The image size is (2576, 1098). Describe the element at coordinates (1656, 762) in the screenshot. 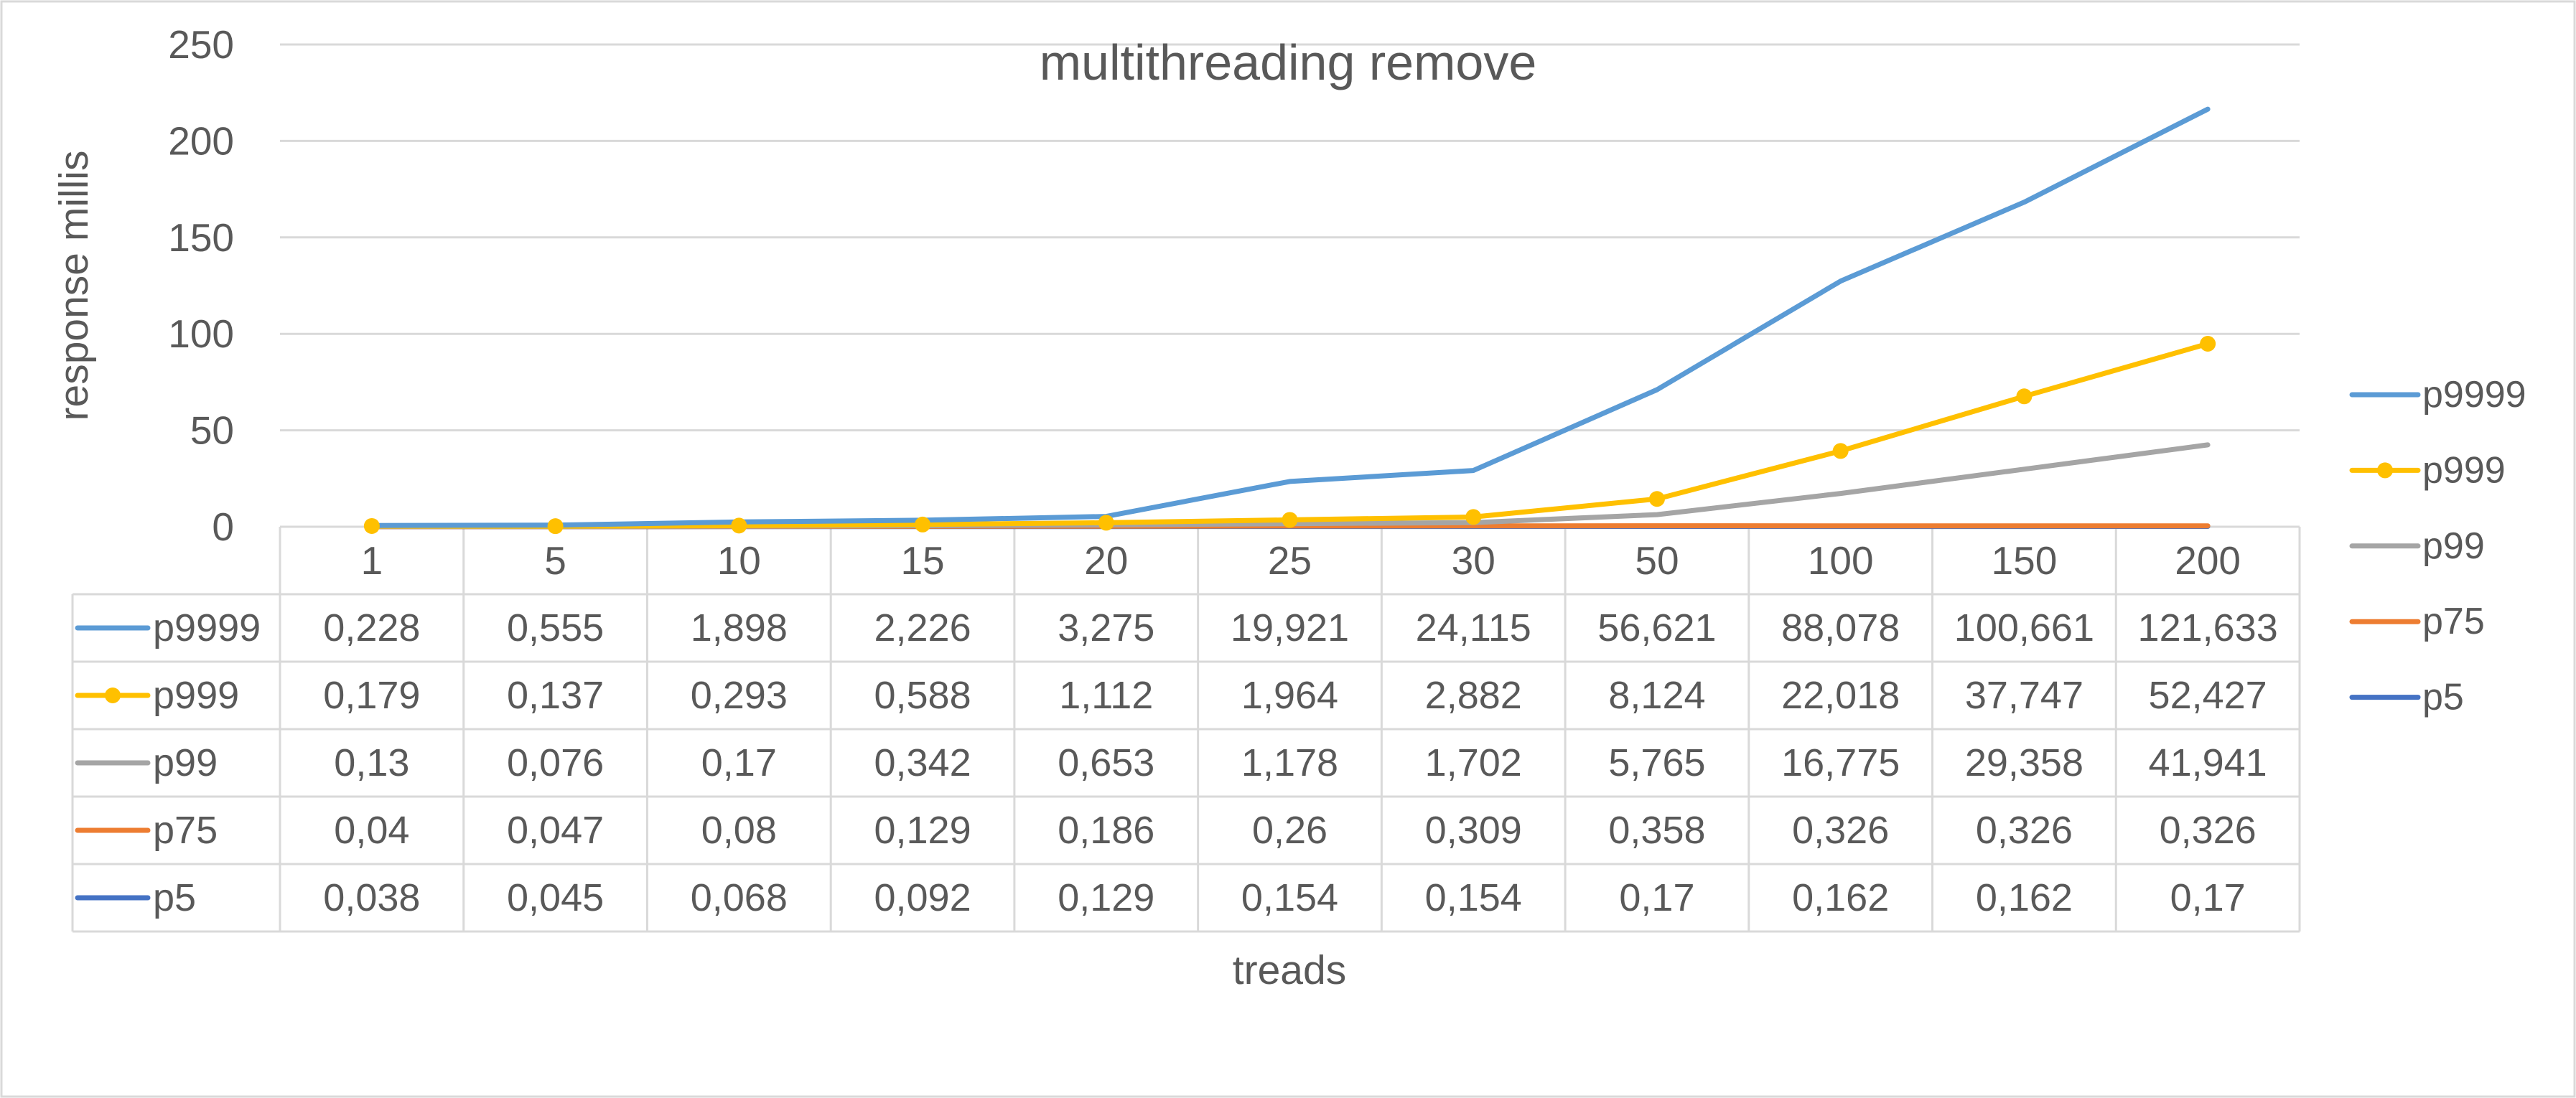

I see `data-table-cell: 5,765` at that location.